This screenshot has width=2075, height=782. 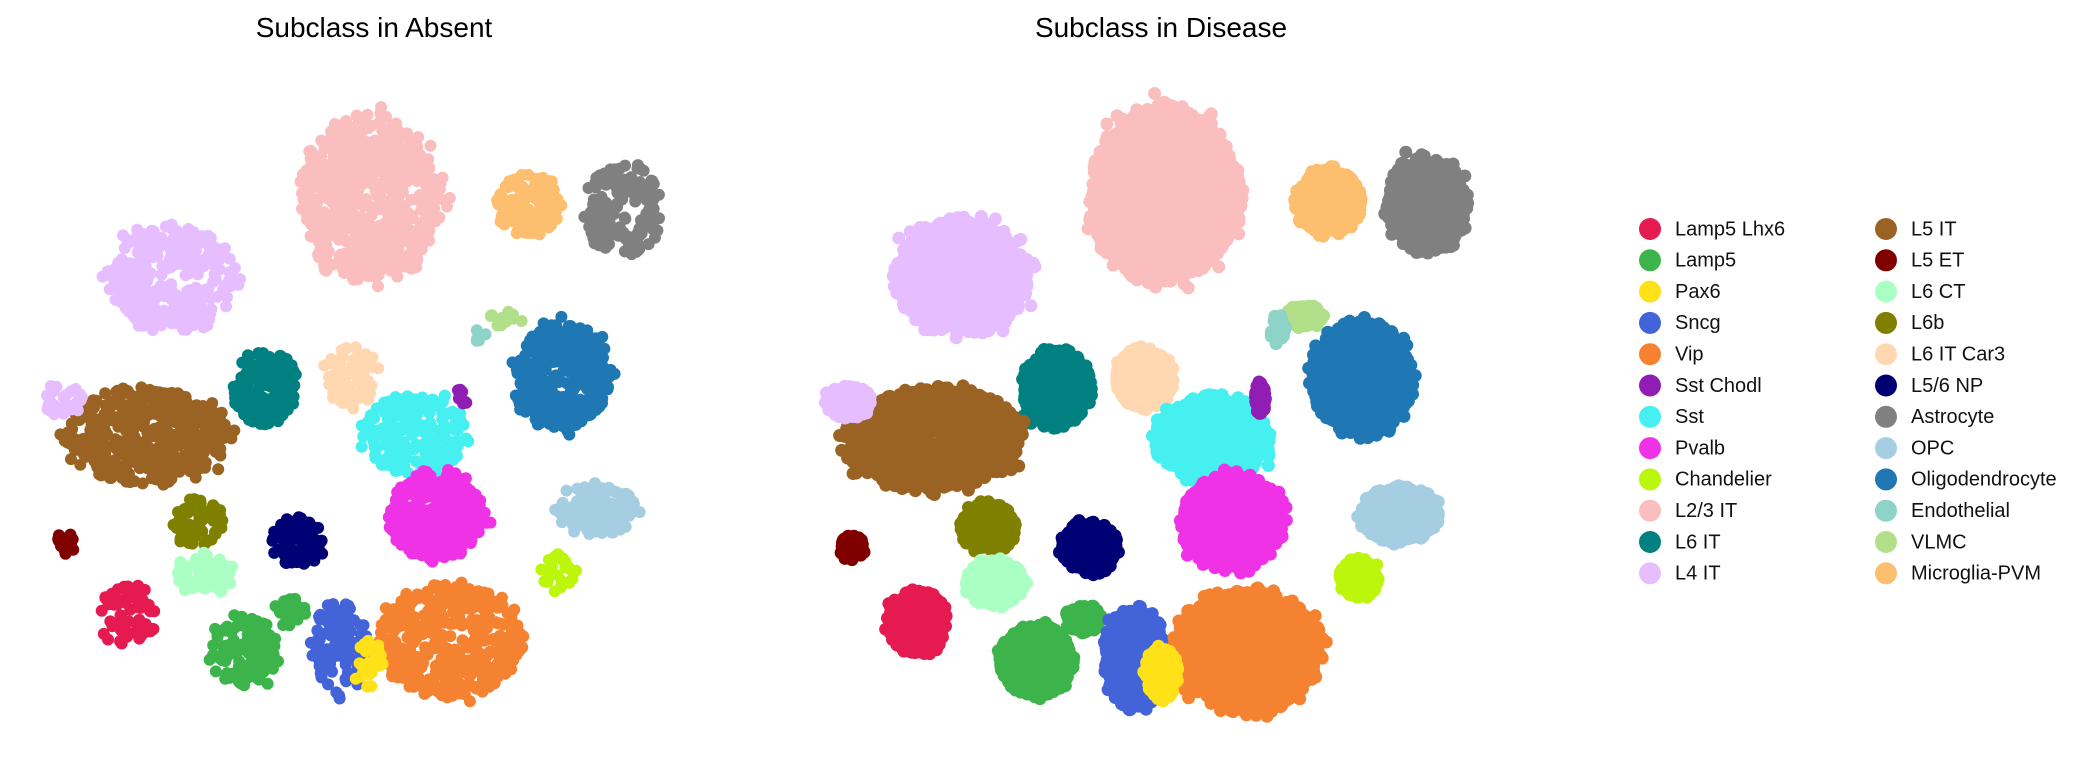 I want to click on cluster-l5-et, so click(x=65, y=544).